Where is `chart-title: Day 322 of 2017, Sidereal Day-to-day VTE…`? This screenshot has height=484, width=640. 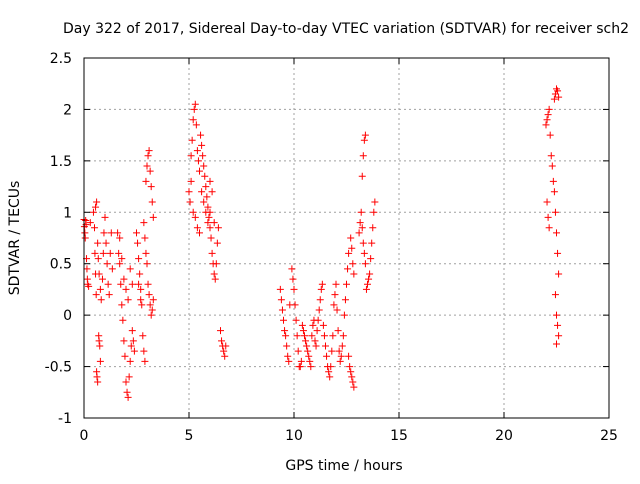
chart-title: Day 322 of 2017, Sidereal Day-to-day VTE… is located at coordinates (346, 29).